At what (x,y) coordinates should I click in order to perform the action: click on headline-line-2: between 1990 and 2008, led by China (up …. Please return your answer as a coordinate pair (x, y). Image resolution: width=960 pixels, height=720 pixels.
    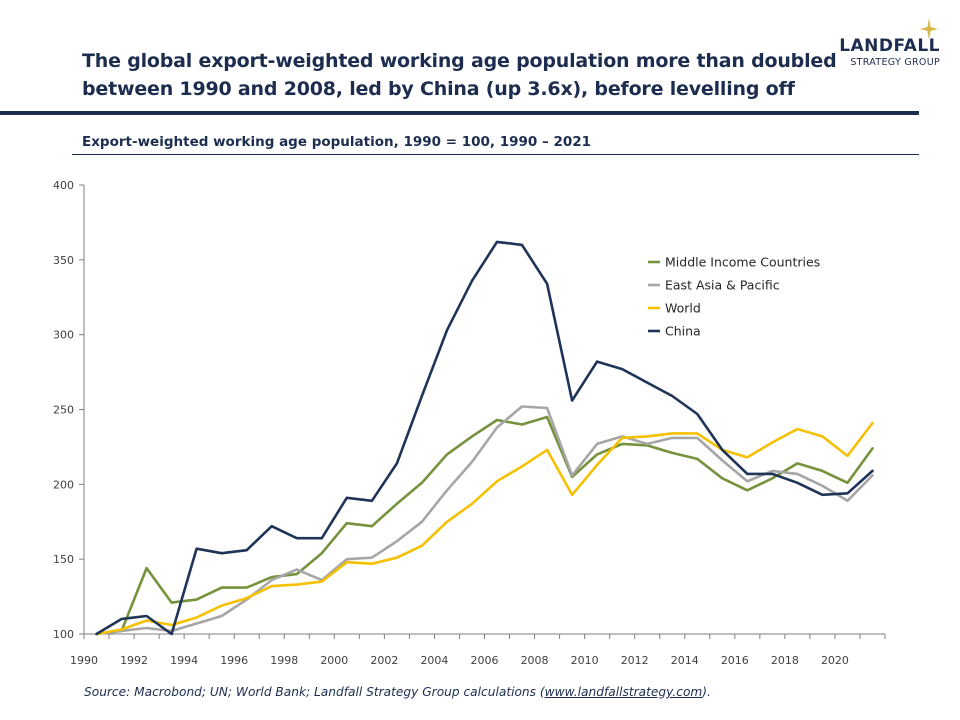
    Looking at the image, I should click on (438, 89).